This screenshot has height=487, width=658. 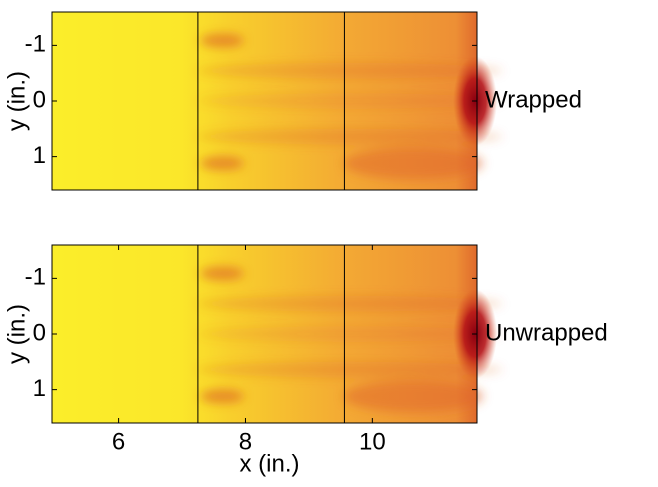 I want to click on x-tick-label: 6, so click(x=118, y=441).